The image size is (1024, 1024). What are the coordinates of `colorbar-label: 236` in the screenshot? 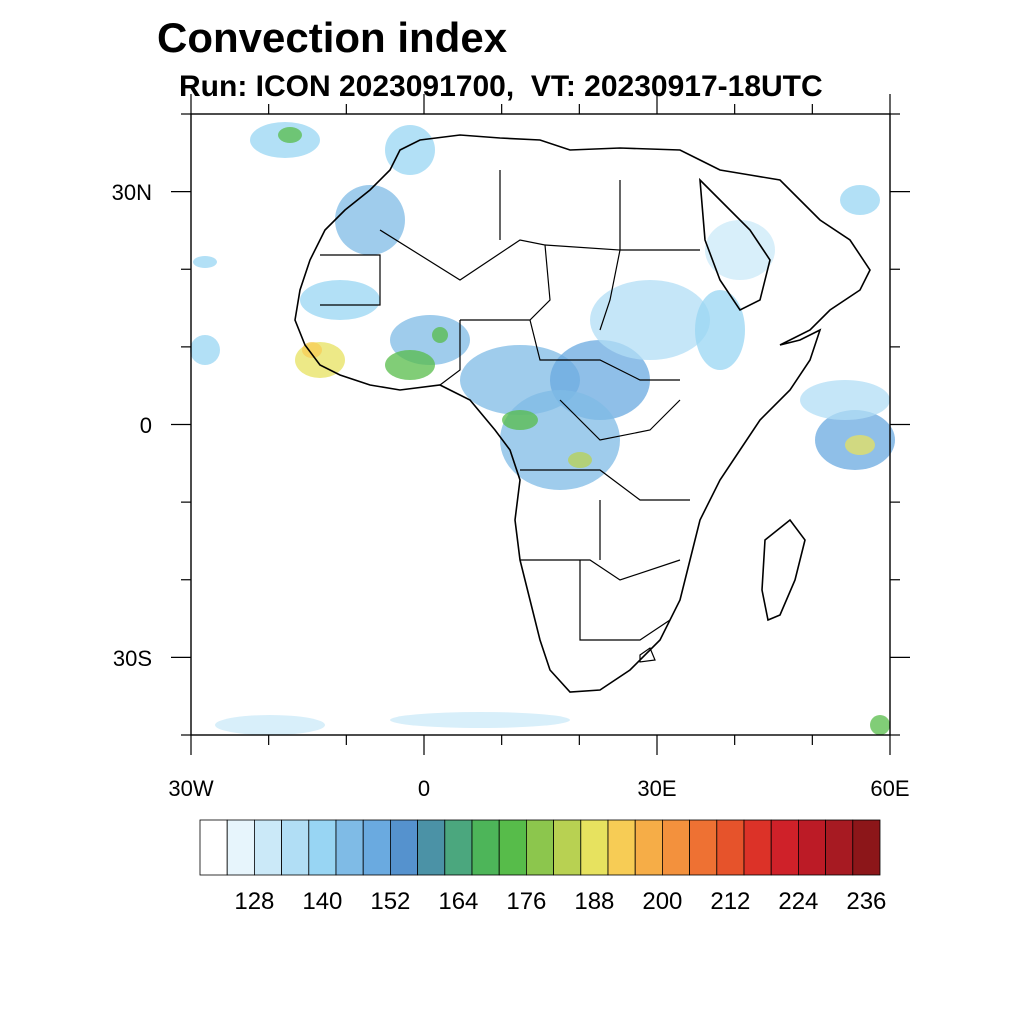 It's located at (866, 901).